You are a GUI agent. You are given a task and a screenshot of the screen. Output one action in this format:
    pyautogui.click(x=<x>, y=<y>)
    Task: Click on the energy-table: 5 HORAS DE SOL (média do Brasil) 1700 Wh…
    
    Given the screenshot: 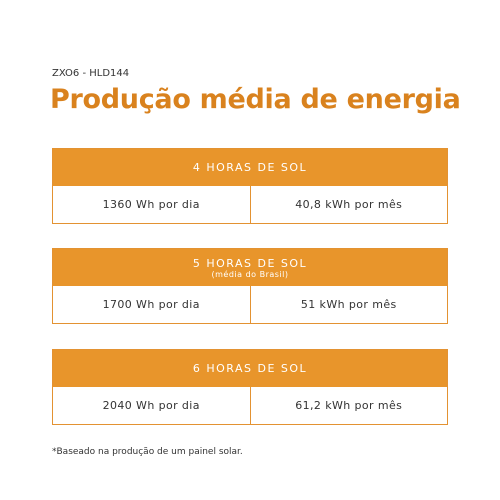 What is the action you would take?
    pyautogui.click(x=250, y=286)
    